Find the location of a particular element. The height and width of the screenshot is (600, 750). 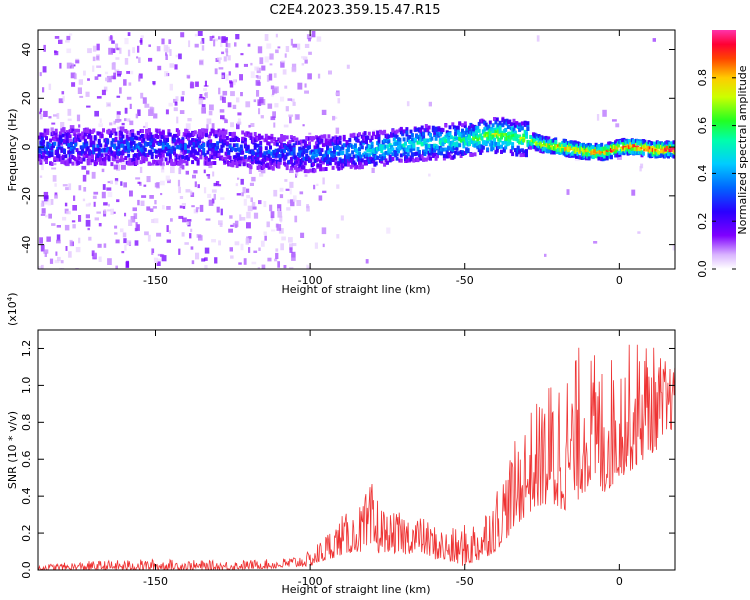

heatmap-x-tick-label: -50 is located at coordinates (465, 280).